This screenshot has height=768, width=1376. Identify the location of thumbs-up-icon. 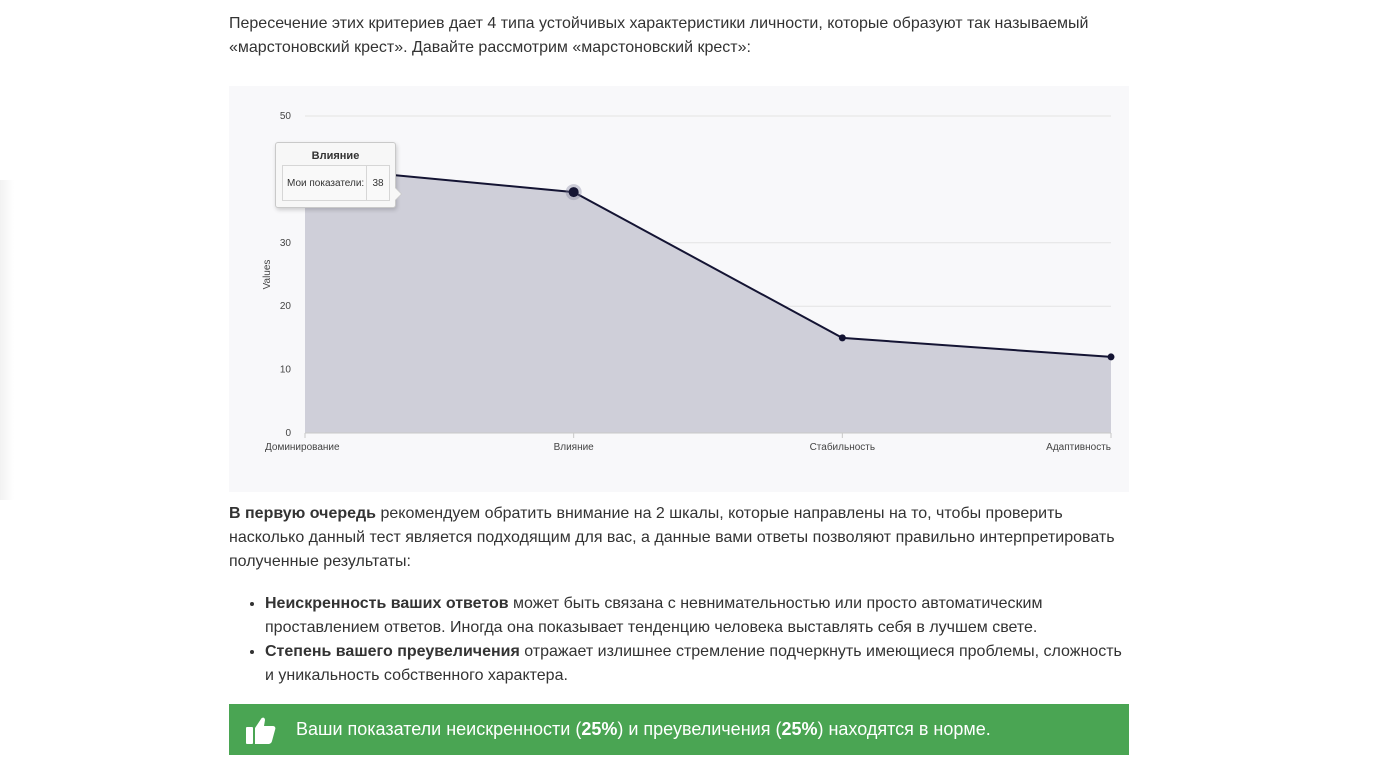
(261, 730).